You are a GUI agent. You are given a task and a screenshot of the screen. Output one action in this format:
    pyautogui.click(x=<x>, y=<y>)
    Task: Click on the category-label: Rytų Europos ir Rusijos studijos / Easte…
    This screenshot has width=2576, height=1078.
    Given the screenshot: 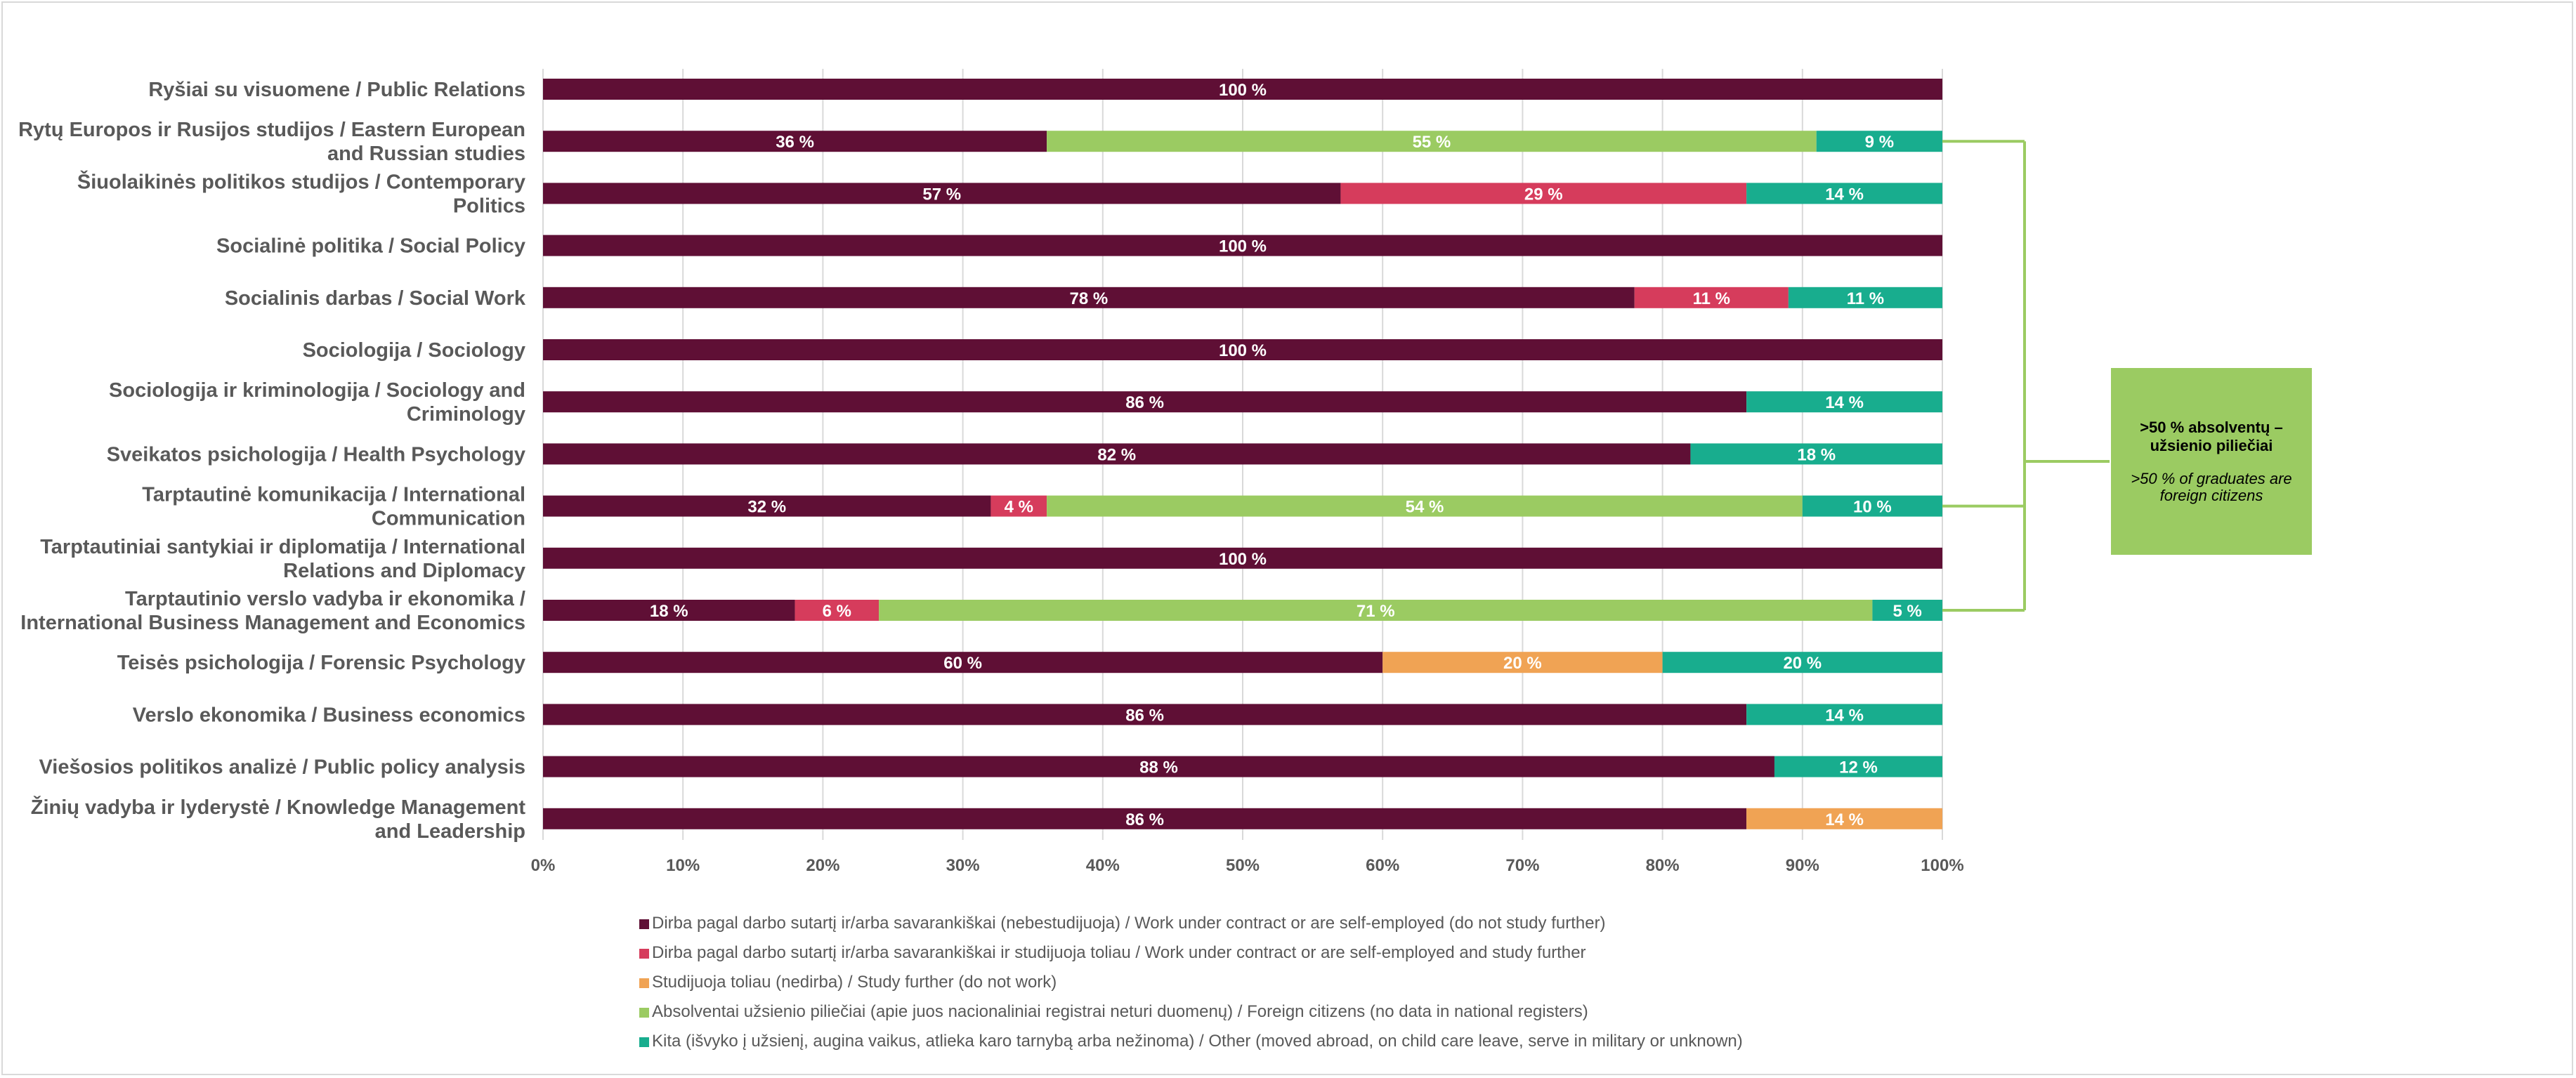 What is the action you would take?
    pyautogui.click(x=271, y=130)
    